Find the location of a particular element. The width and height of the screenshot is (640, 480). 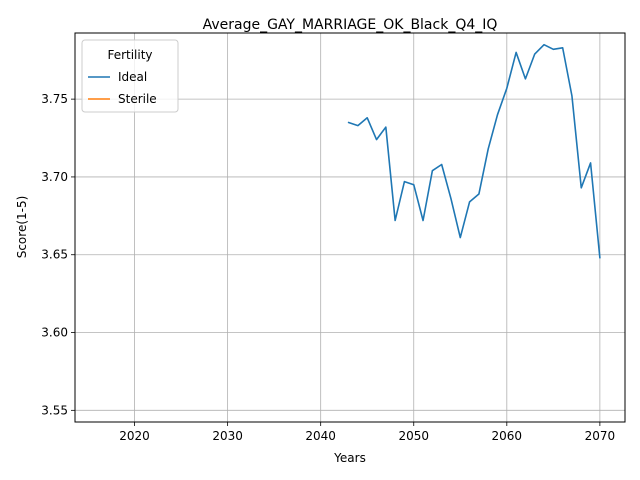

chart-title: Average_GAY_MARRIAGE_OK_Black_Q4_IQ is located at coordinates (350, 25).